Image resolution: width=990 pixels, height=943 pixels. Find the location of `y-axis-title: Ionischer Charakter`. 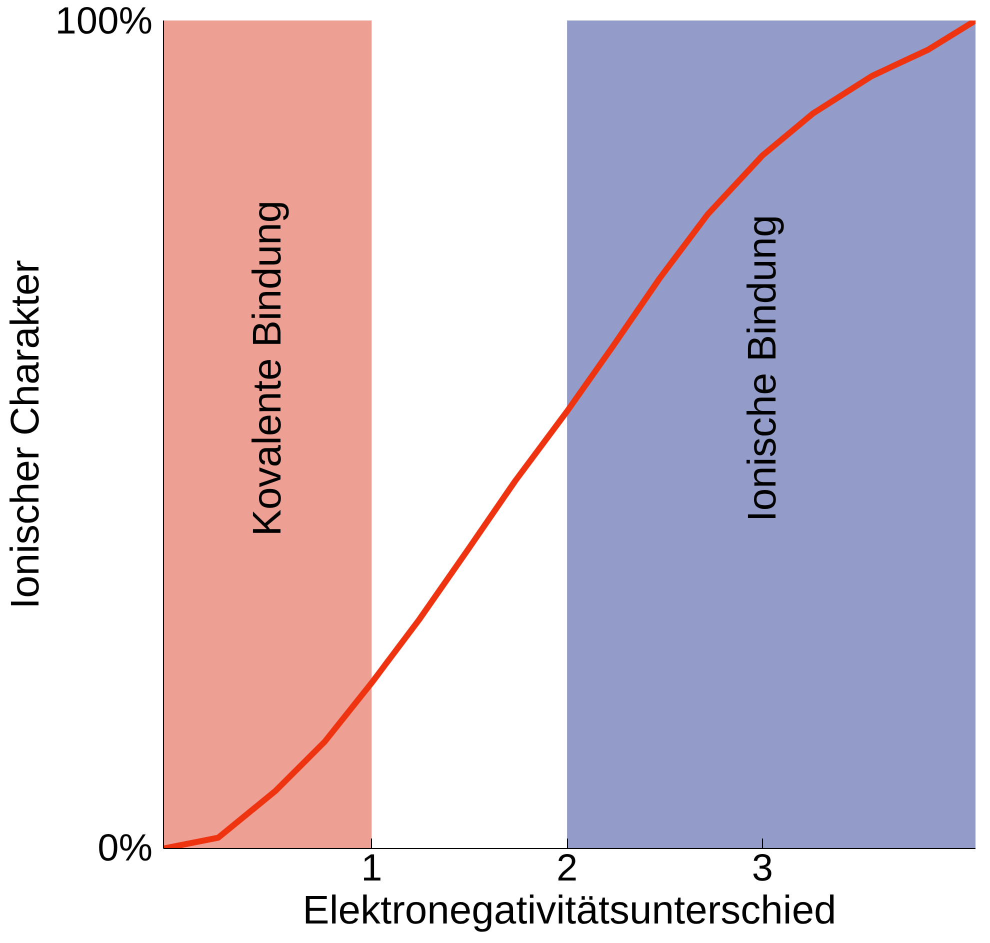

y-axis-title: Ionischer Charakter is located at coordinates (25, 435).